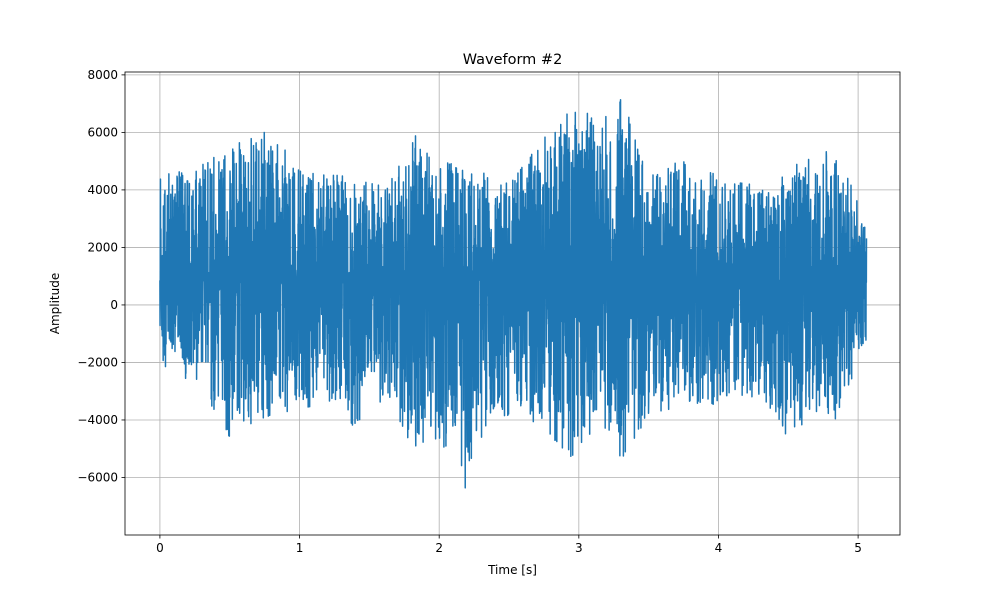 This screenshot has height=600, width=1000. I want to click on y-tick-label: −4000, so click(97, 420).